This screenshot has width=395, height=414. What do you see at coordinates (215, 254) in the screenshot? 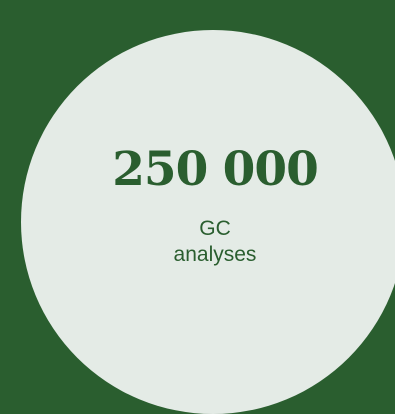
I see `stat-label-line2: analyses` at bounding box center [215, 254].